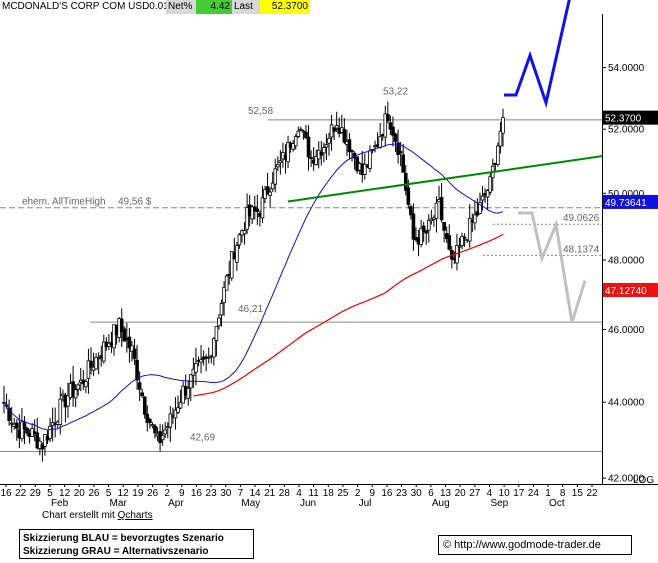 This screenshot has height=563, width=658. I want to click on price-badge: 49.73641, so click(630, 201).